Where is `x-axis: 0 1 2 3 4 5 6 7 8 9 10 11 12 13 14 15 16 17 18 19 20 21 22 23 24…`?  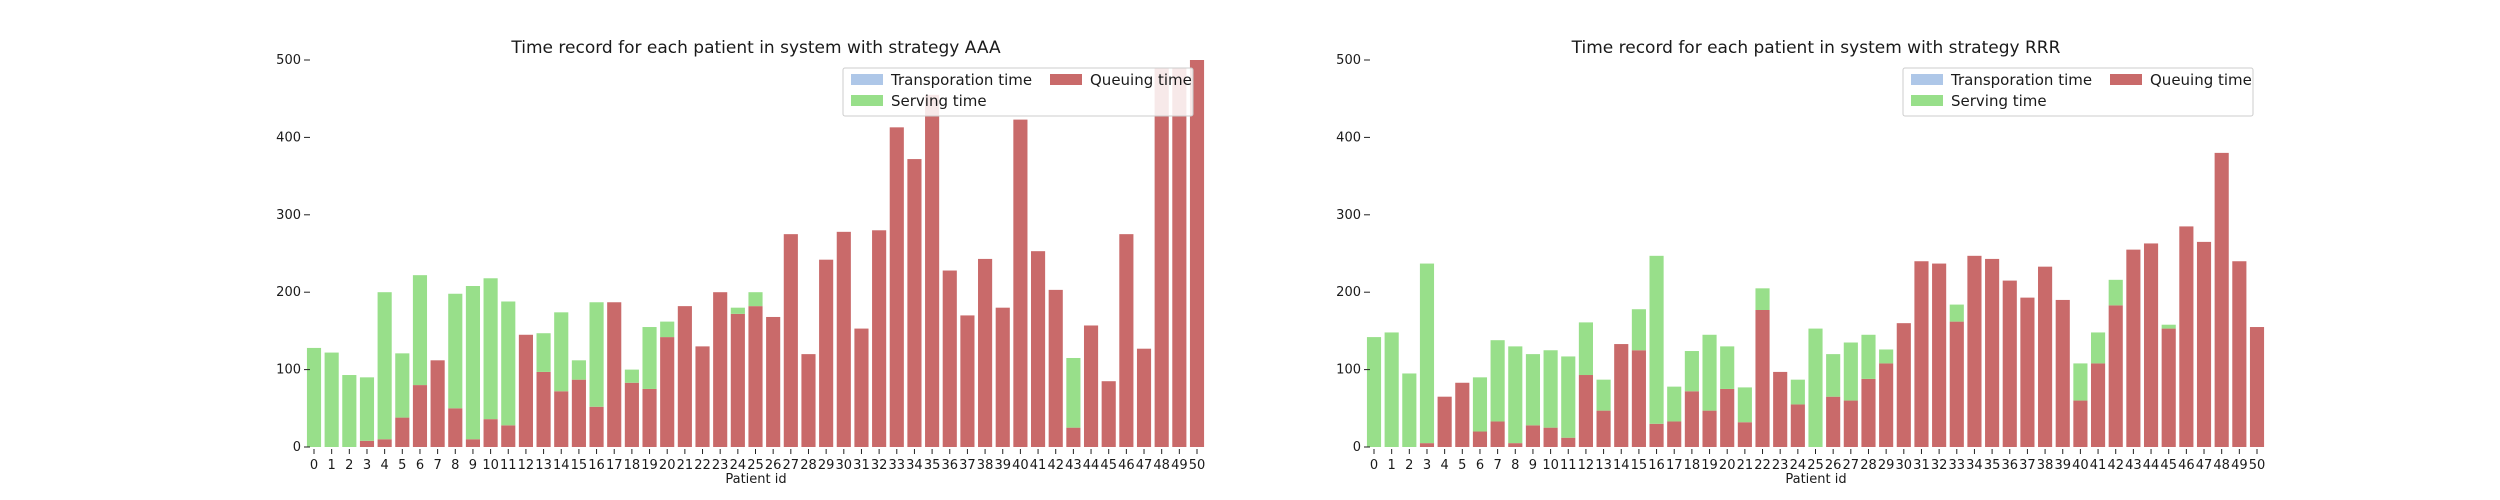 x-axis: 0 1 2 3 4 5 6 7 8 9 10 11 12 13 14 15 16 17 18 19 20 21 22 23 24… is located at coordinates (757, 461).